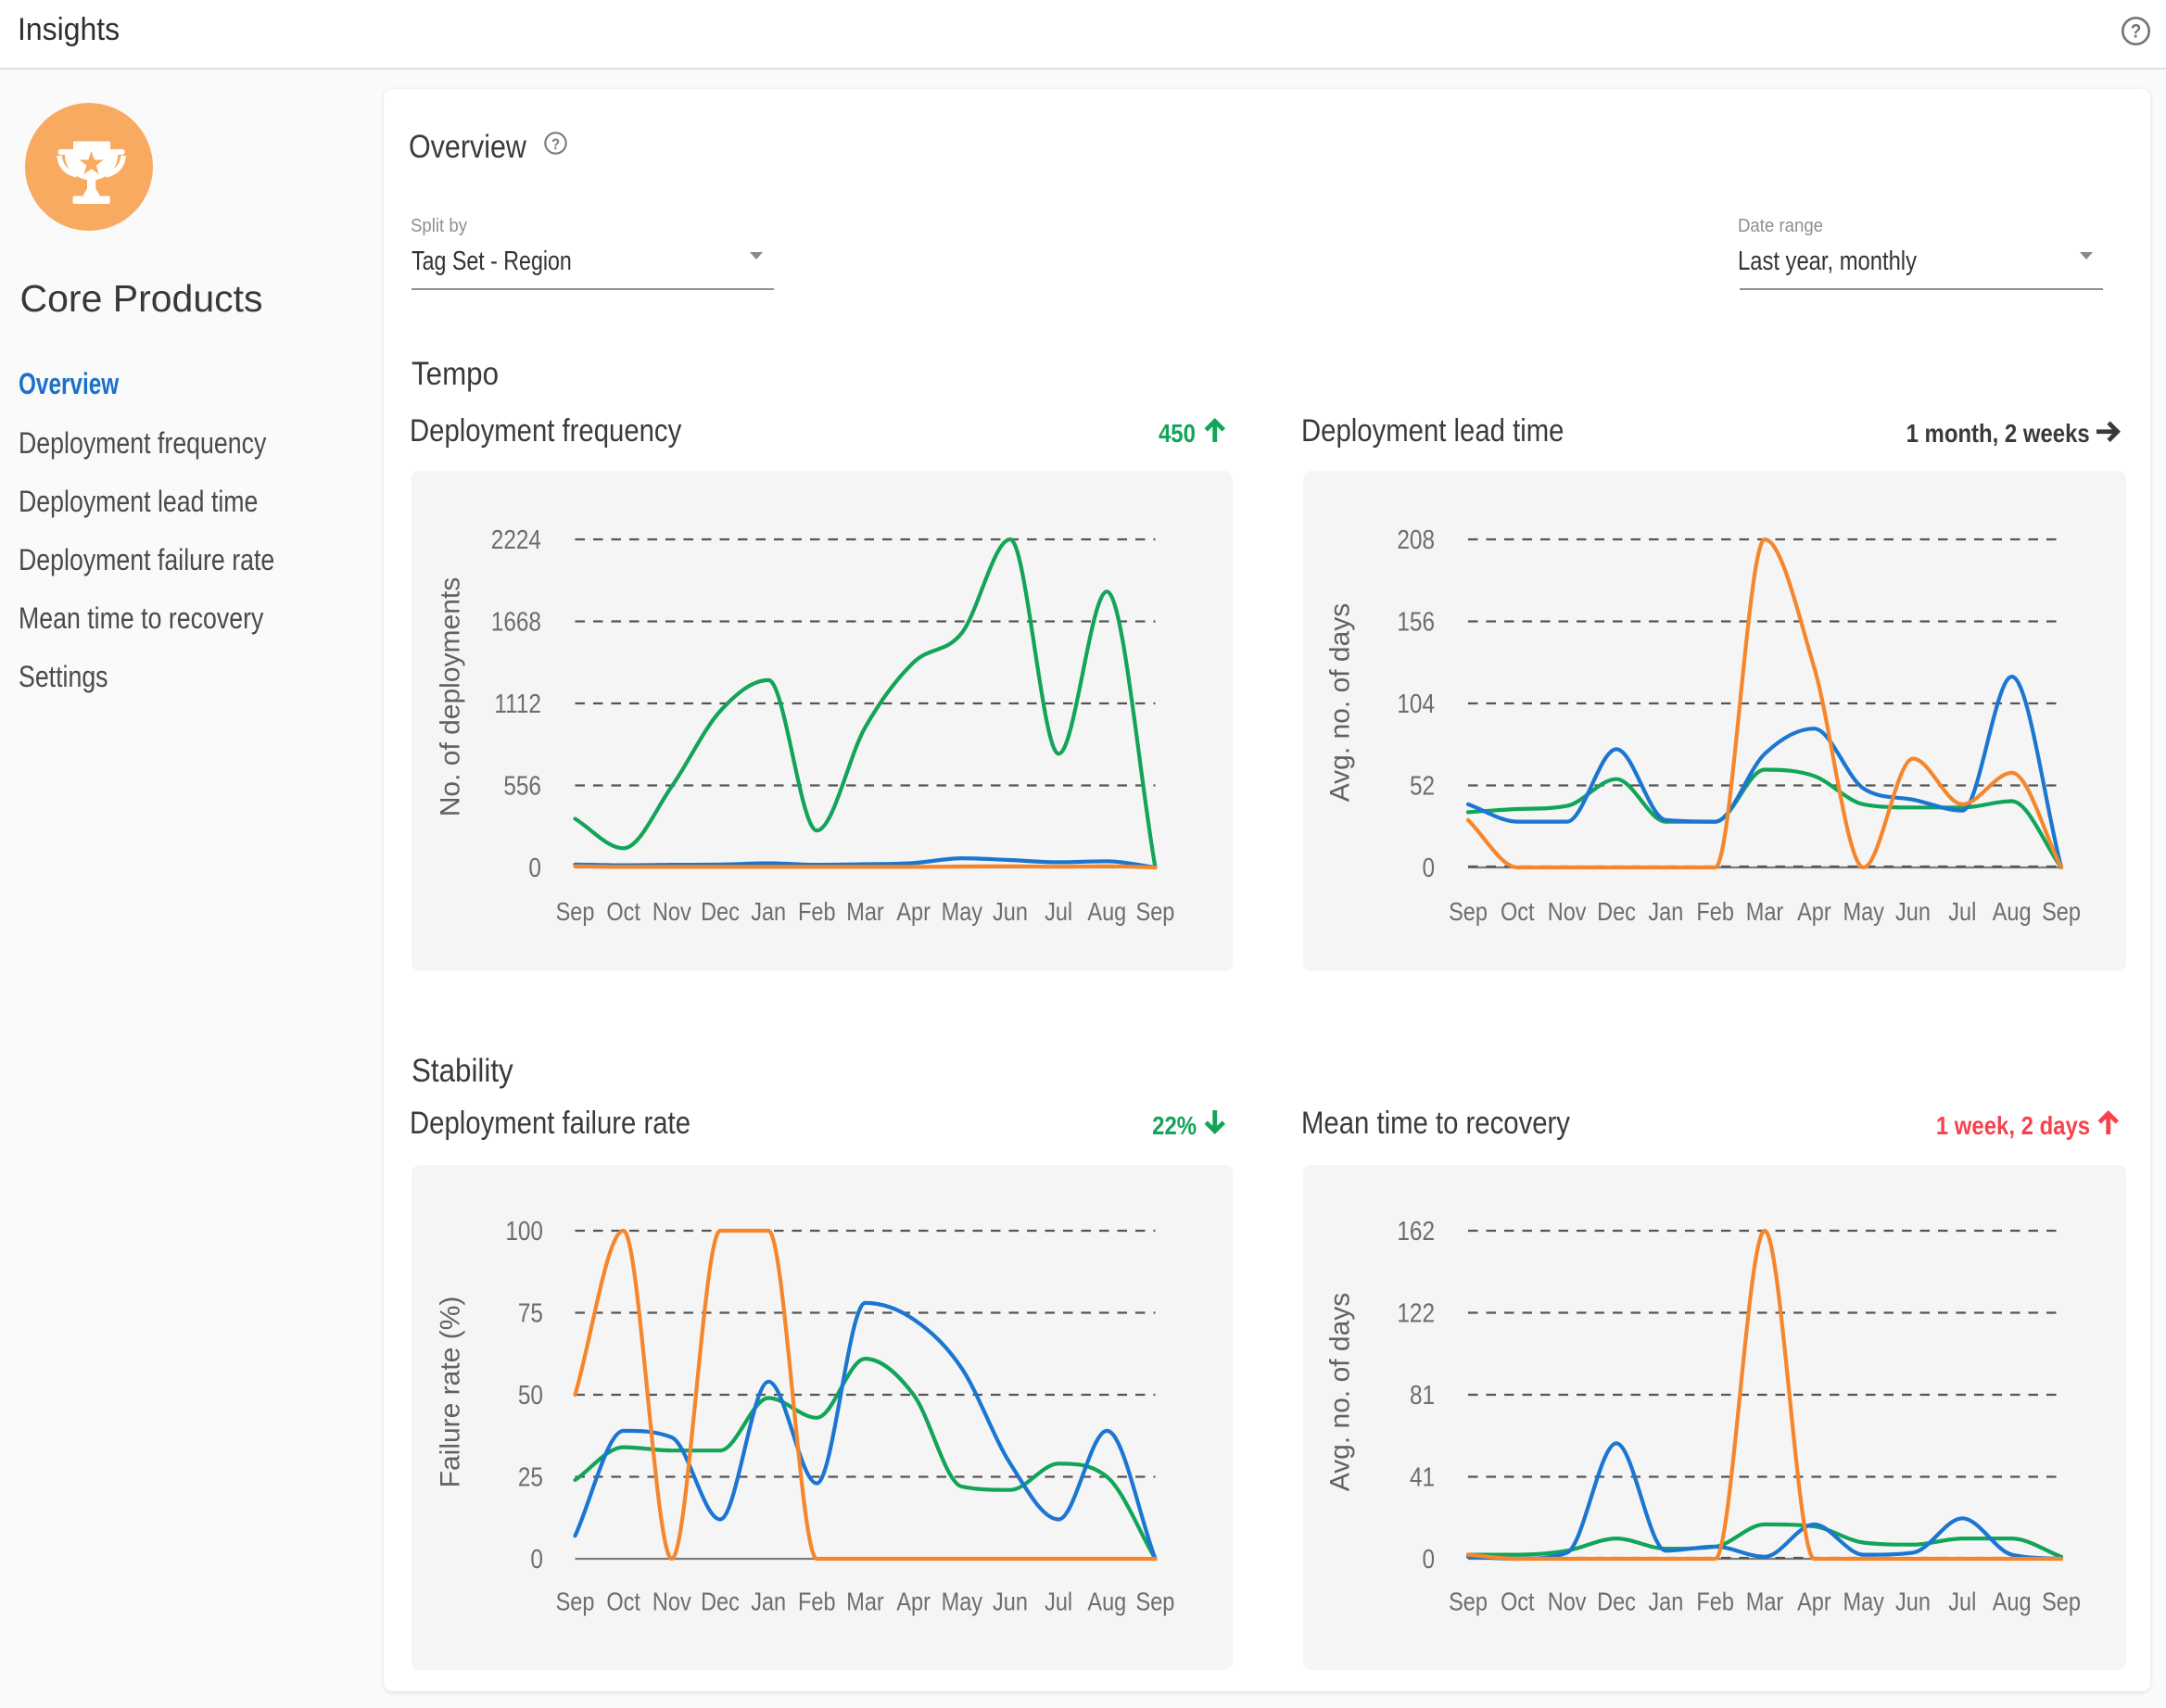  Describe the element at coordinates (516, 539) in the screenshot. I see `svg-text: 2224` at that location.